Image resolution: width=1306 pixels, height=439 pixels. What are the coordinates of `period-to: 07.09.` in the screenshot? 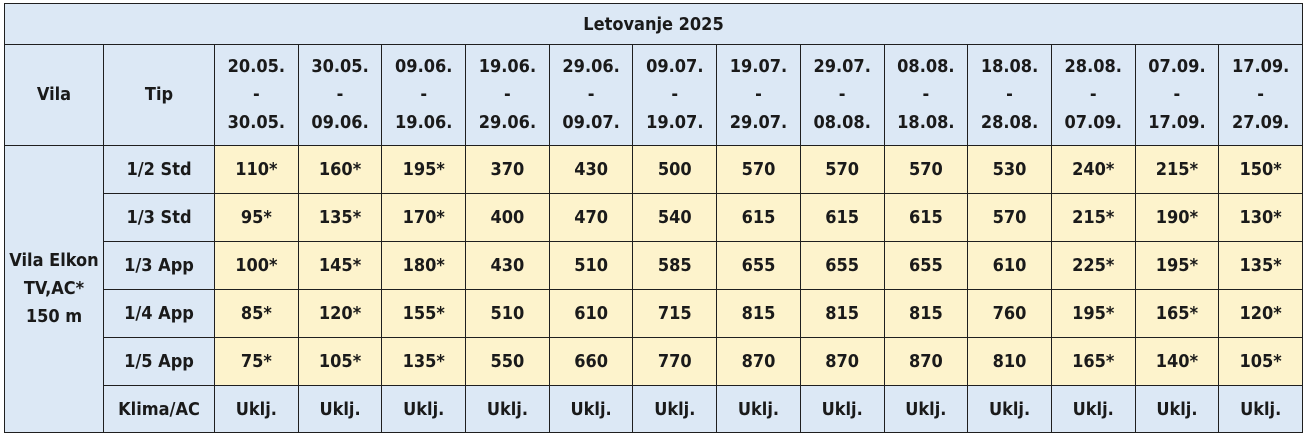 It's located at (1093, 122).